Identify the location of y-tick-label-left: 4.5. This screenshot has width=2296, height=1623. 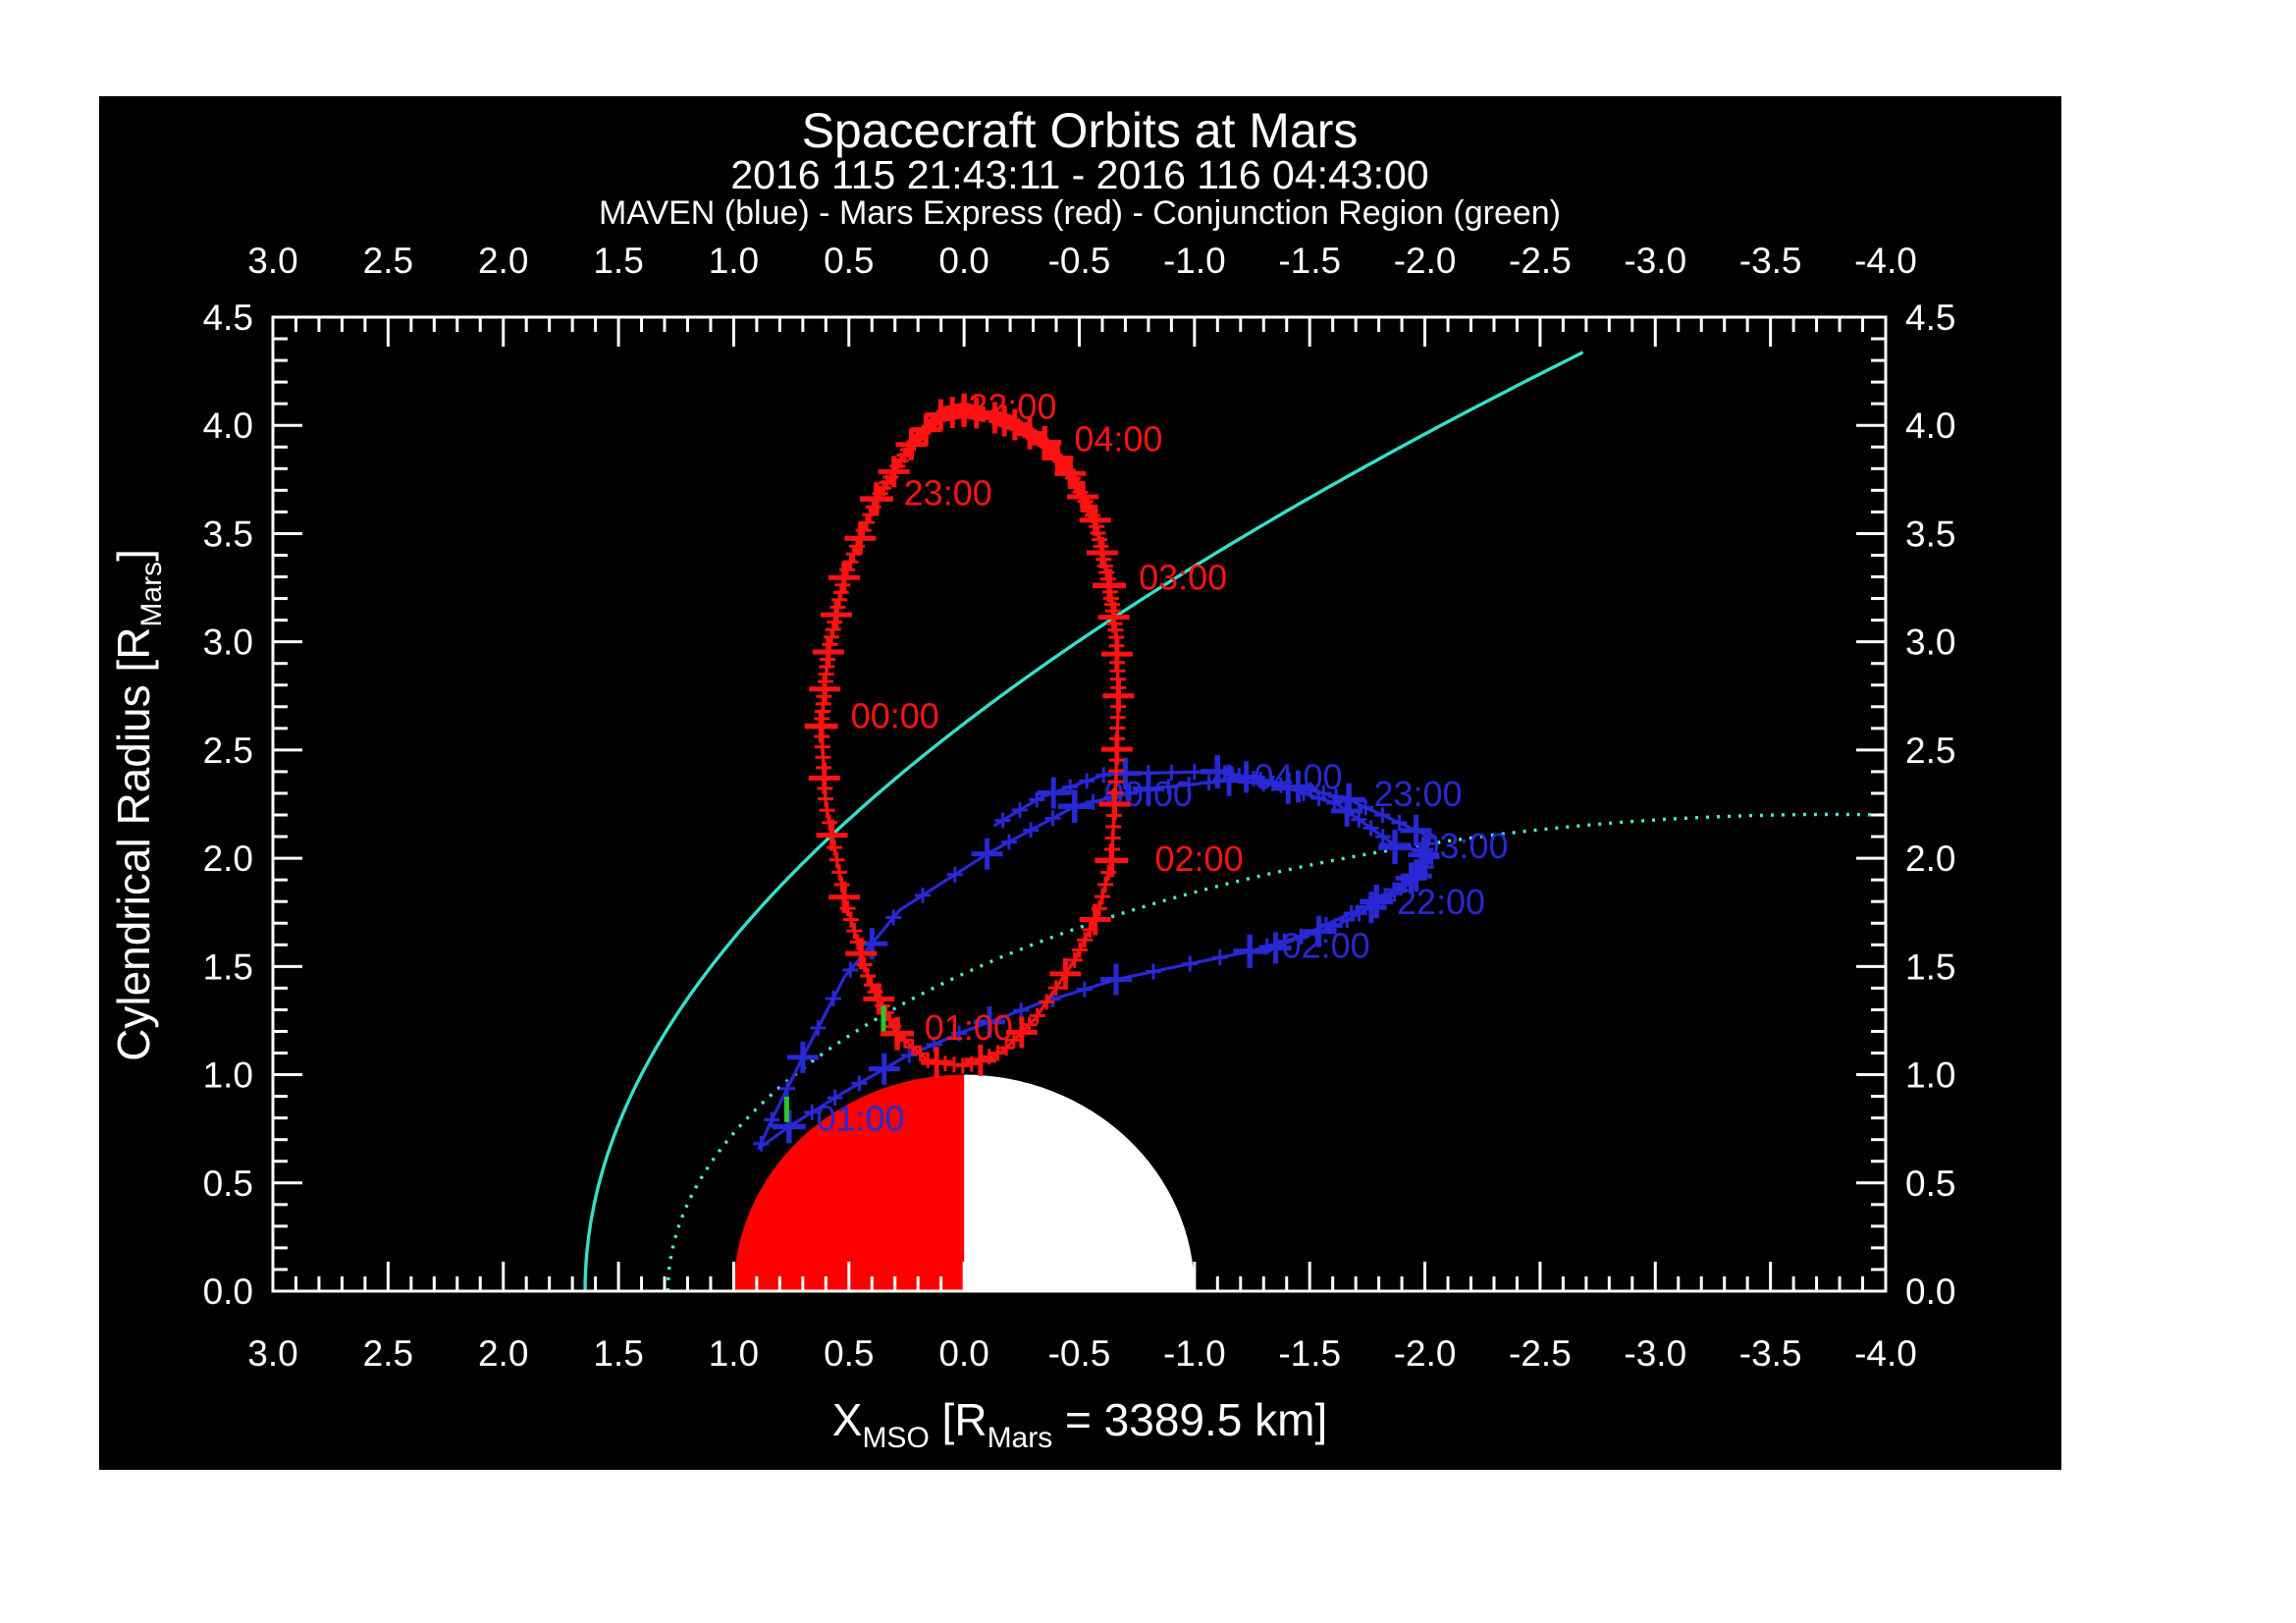
(228, 318).